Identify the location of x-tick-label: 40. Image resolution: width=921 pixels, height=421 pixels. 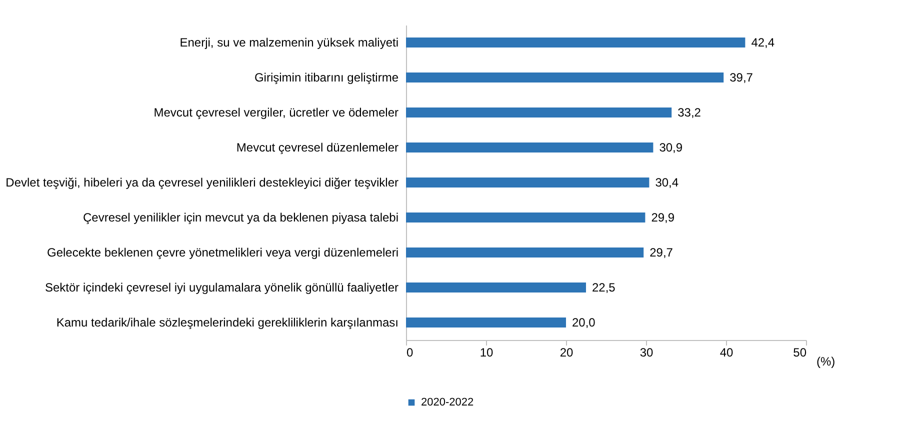
(727, 353).